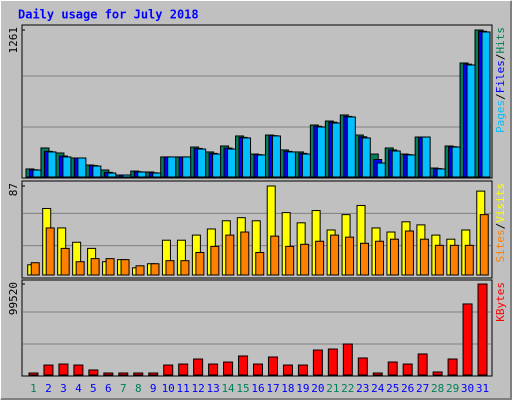 Image resolution: width=512 pixels, height=400 pixels. Describe the element at coordinates (33, 388) in the screenshot. I see `x-tick-label: 1` at that location.